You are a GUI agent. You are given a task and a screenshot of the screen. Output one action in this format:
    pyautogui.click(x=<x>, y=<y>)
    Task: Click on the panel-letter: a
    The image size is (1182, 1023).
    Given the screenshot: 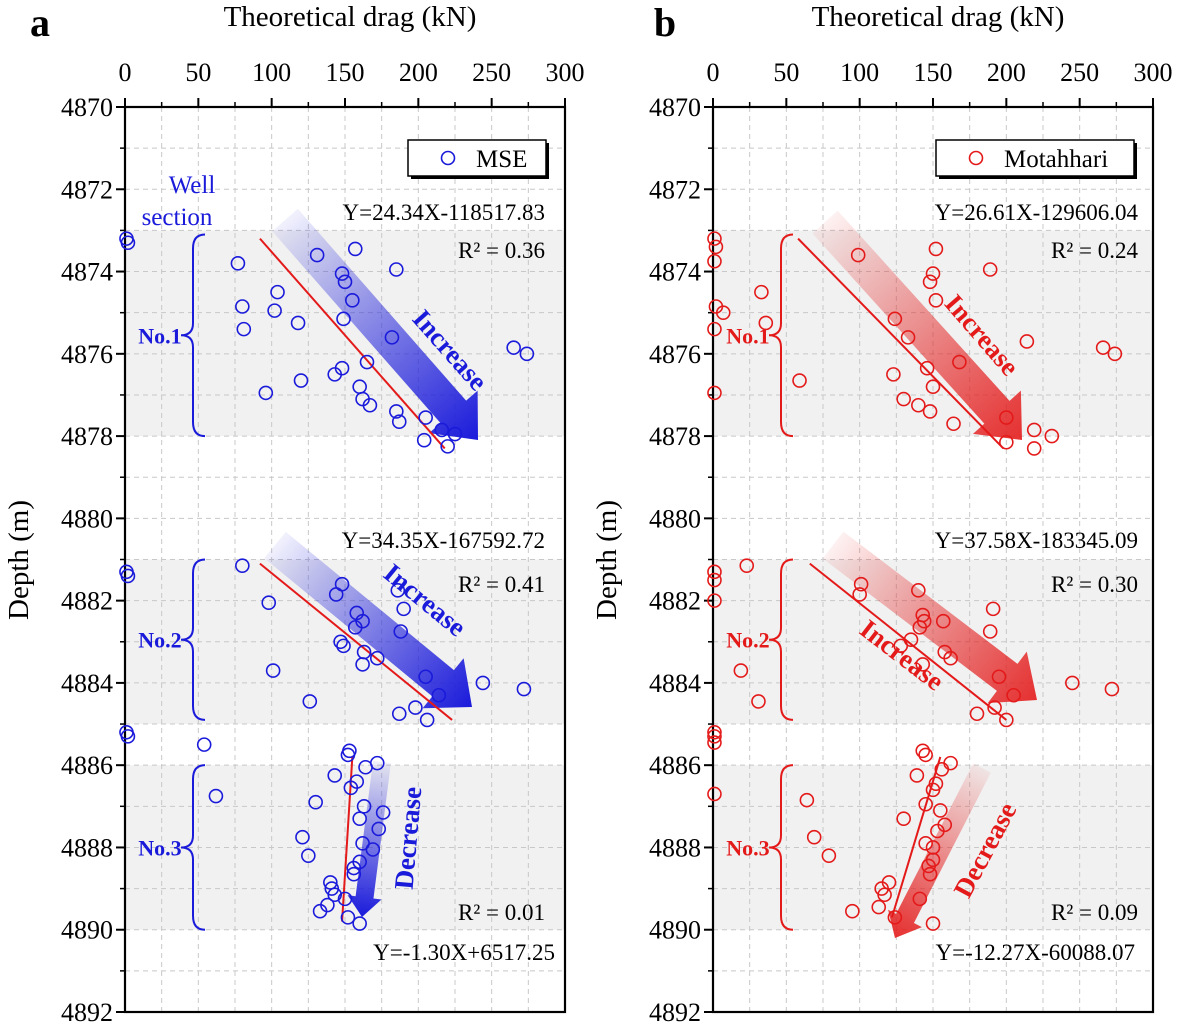 What is the action you would take?
    pyautogui.click(x=40, y=22)
    